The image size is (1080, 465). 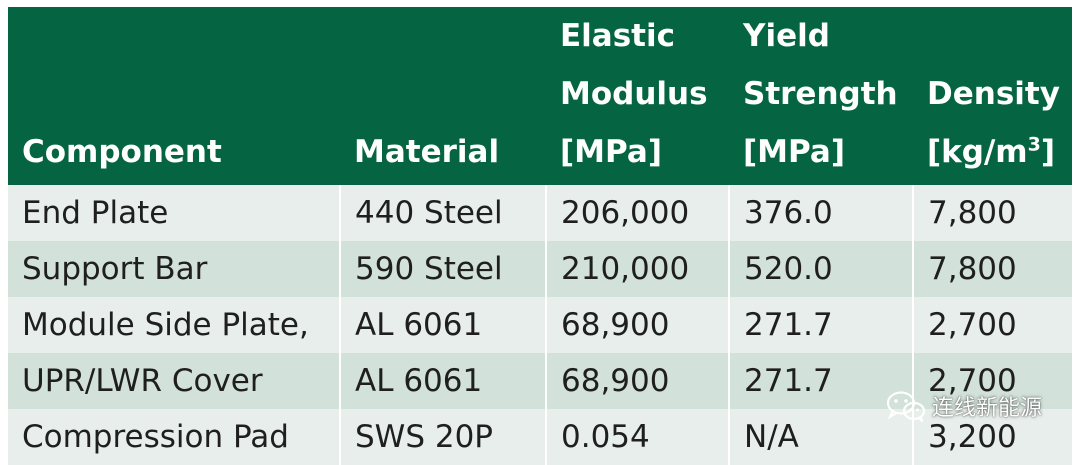 What do you see at coordinates (443, 269) in the screenshot?
I see `cell-material: 590 Steel` at bounding box center [443, 269].